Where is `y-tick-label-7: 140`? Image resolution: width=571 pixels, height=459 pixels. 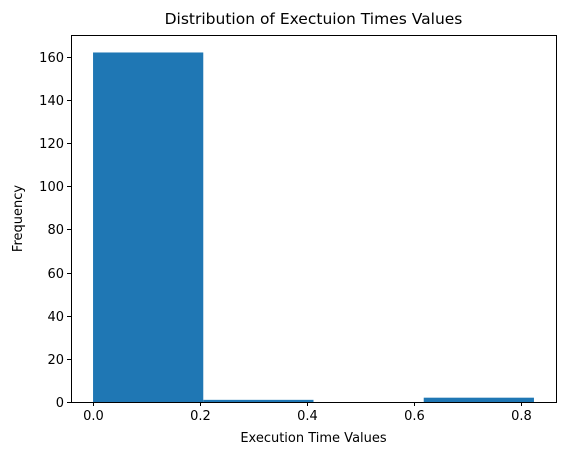
y-tick-label-7: 140 is located at coordinates (51, 101).